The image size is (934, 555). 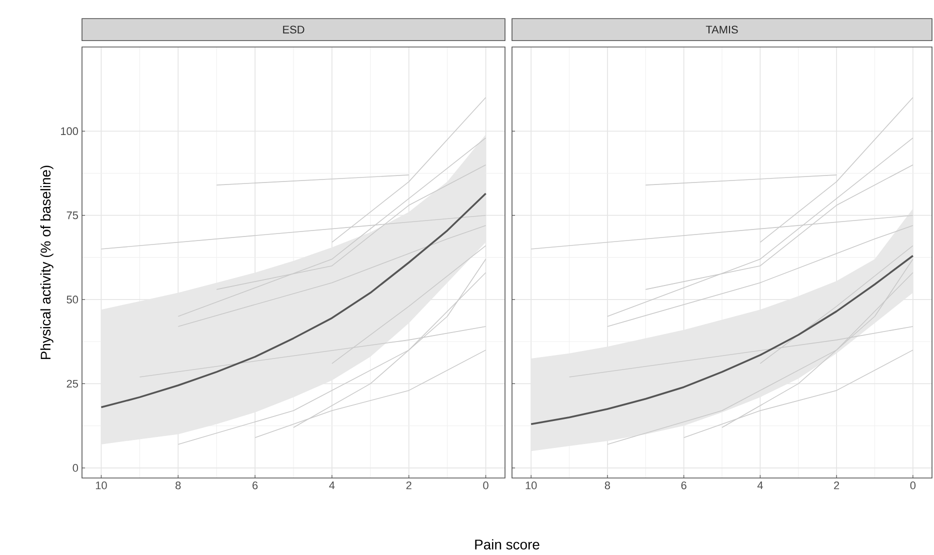 What do you see at coordinates (293, 30) in the screenshot?
I see `chart-title: ESD` at bounding box center [293, 30].